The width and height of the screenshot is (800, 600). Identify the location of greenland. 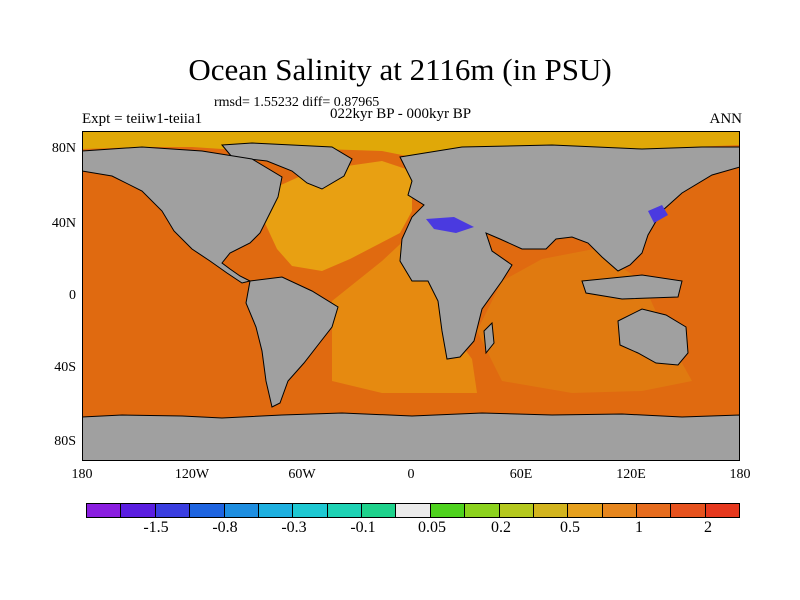
(286, 166).